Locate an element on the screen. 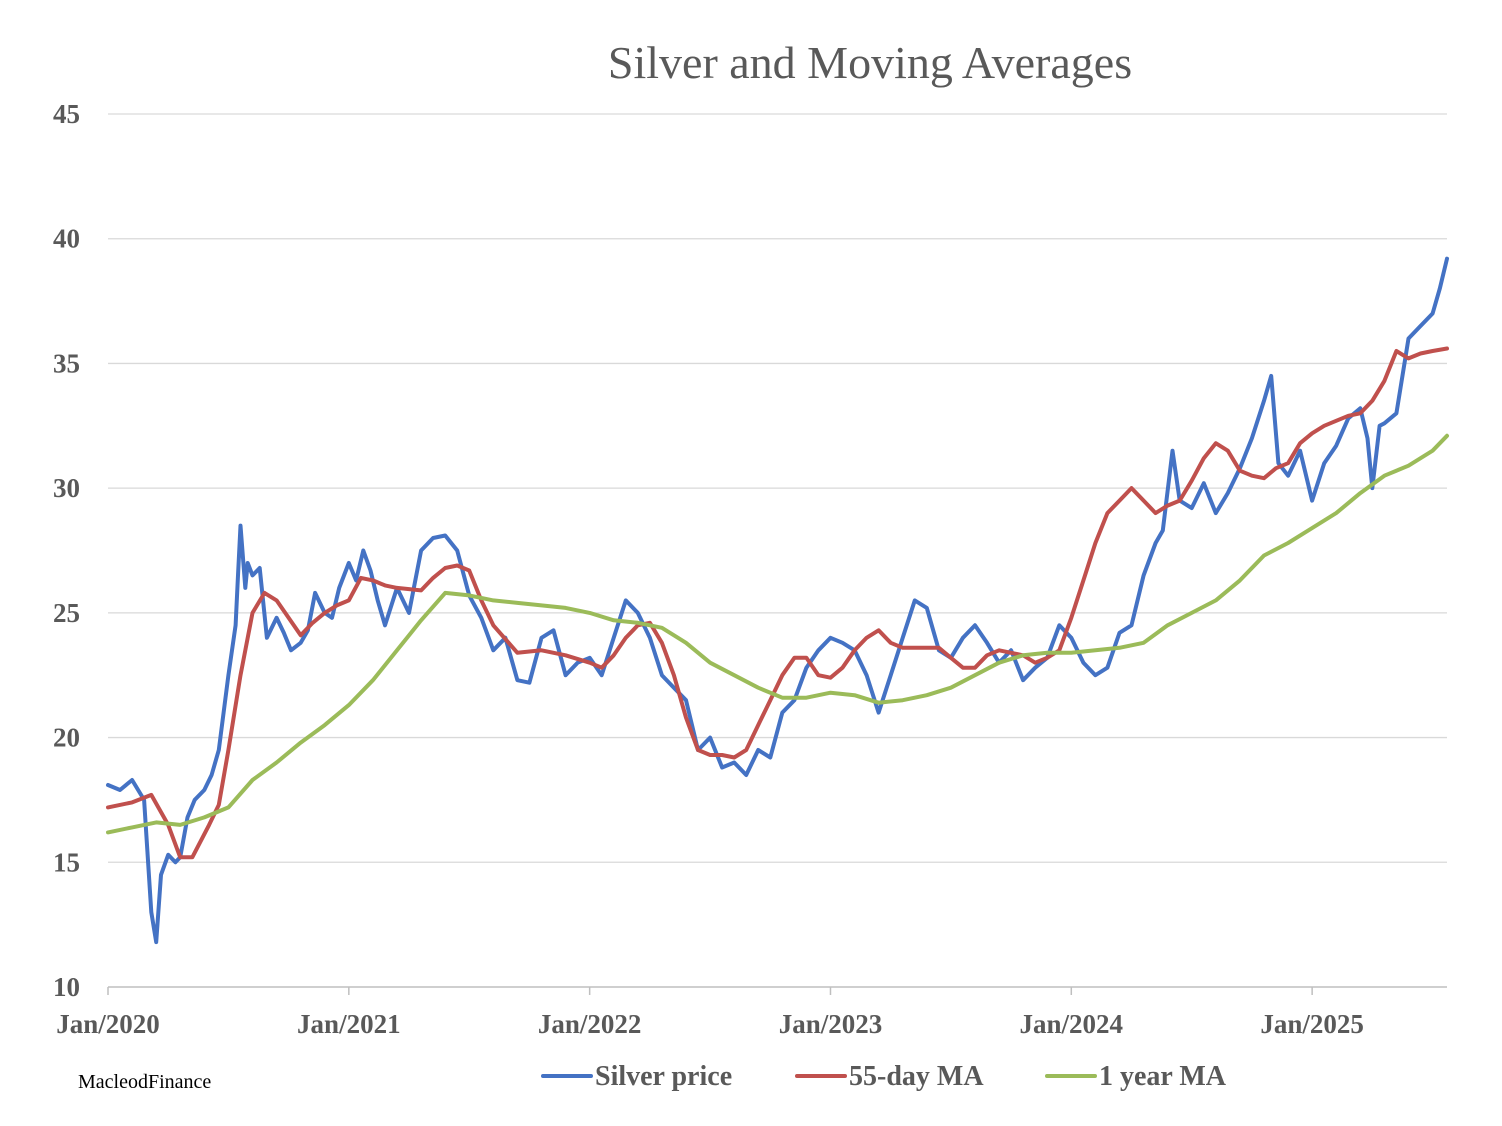 The height and width of the screenshot is (1126, 1502). legend: Silver price 55-day MA 1 year MA is located at coordinates (884, 1076).